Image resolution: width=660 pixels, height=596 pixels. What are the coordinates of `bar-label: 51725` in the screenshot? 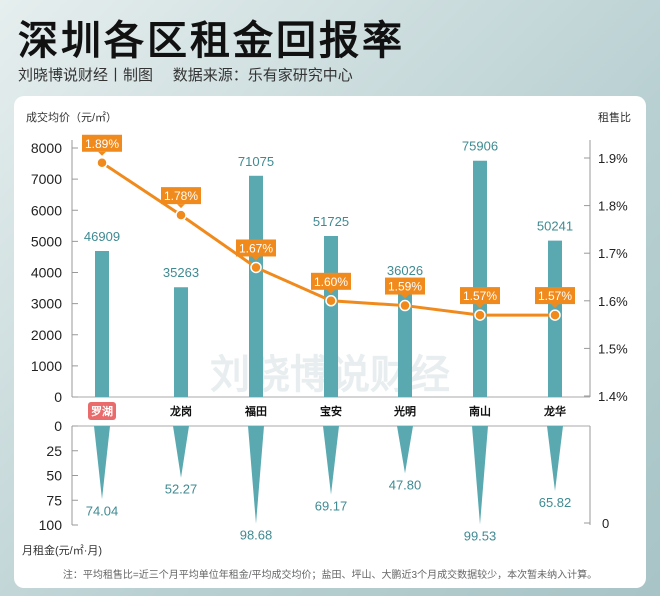 It's located at (331, 221).